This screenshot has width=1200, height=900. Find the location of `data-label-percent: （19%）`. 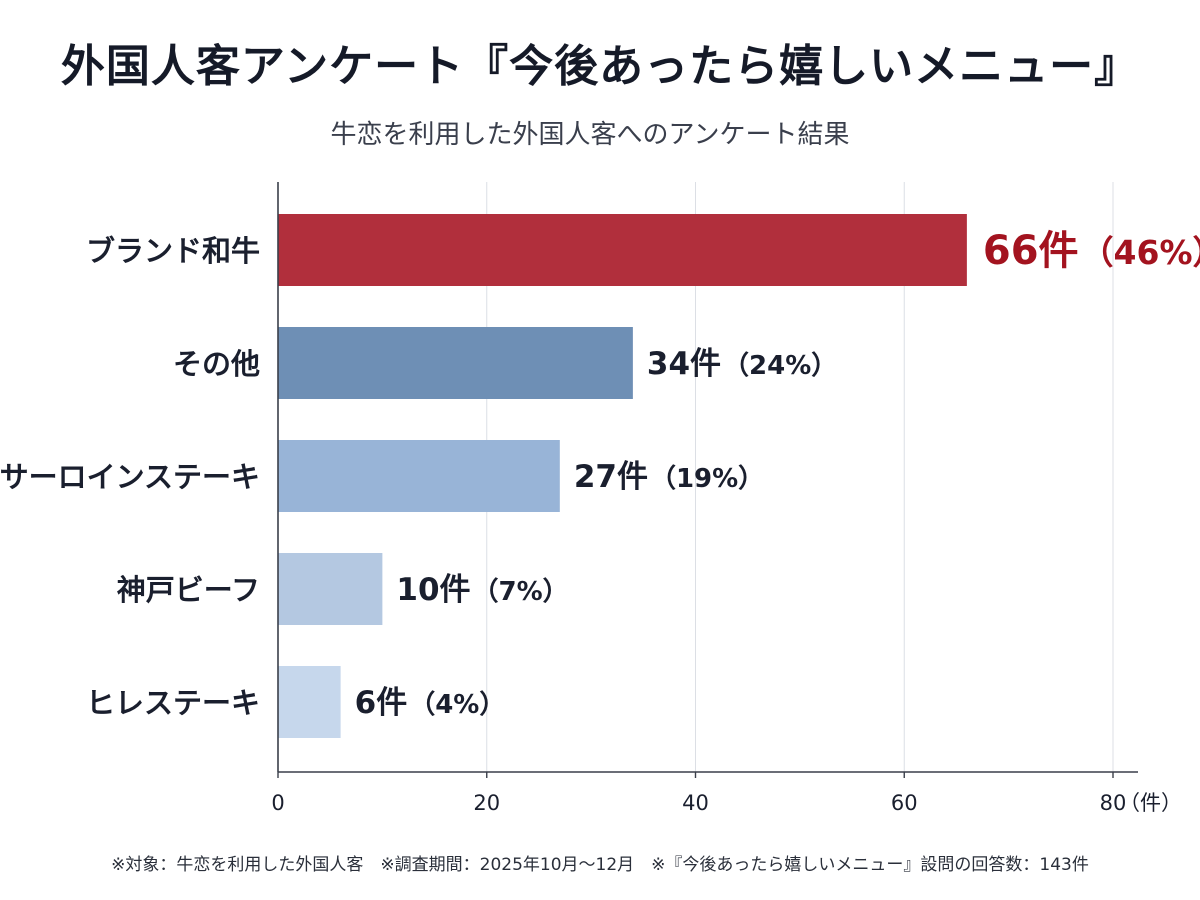

data-label-percent: （19%） is located at coordinates (707, 479).